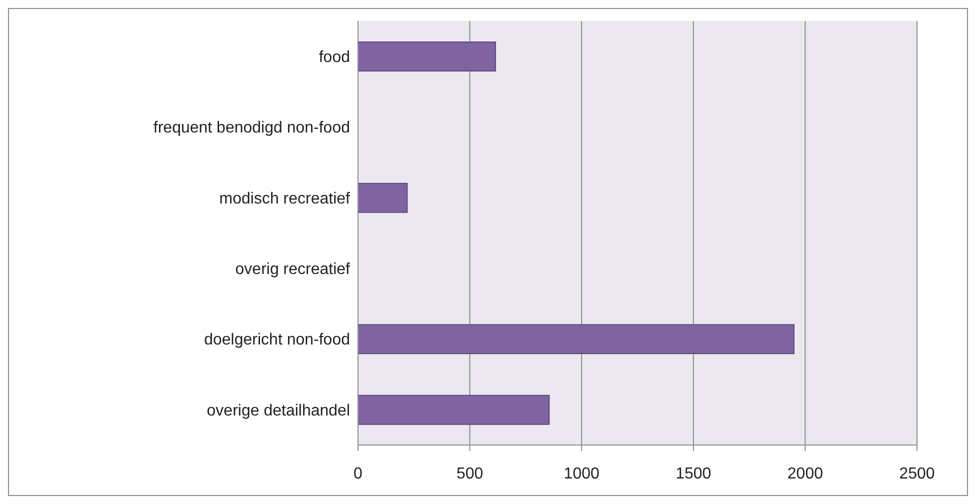 The image size is (976, 504). I want to click on y-tick-label: overig recreatief, so click(293, 269).